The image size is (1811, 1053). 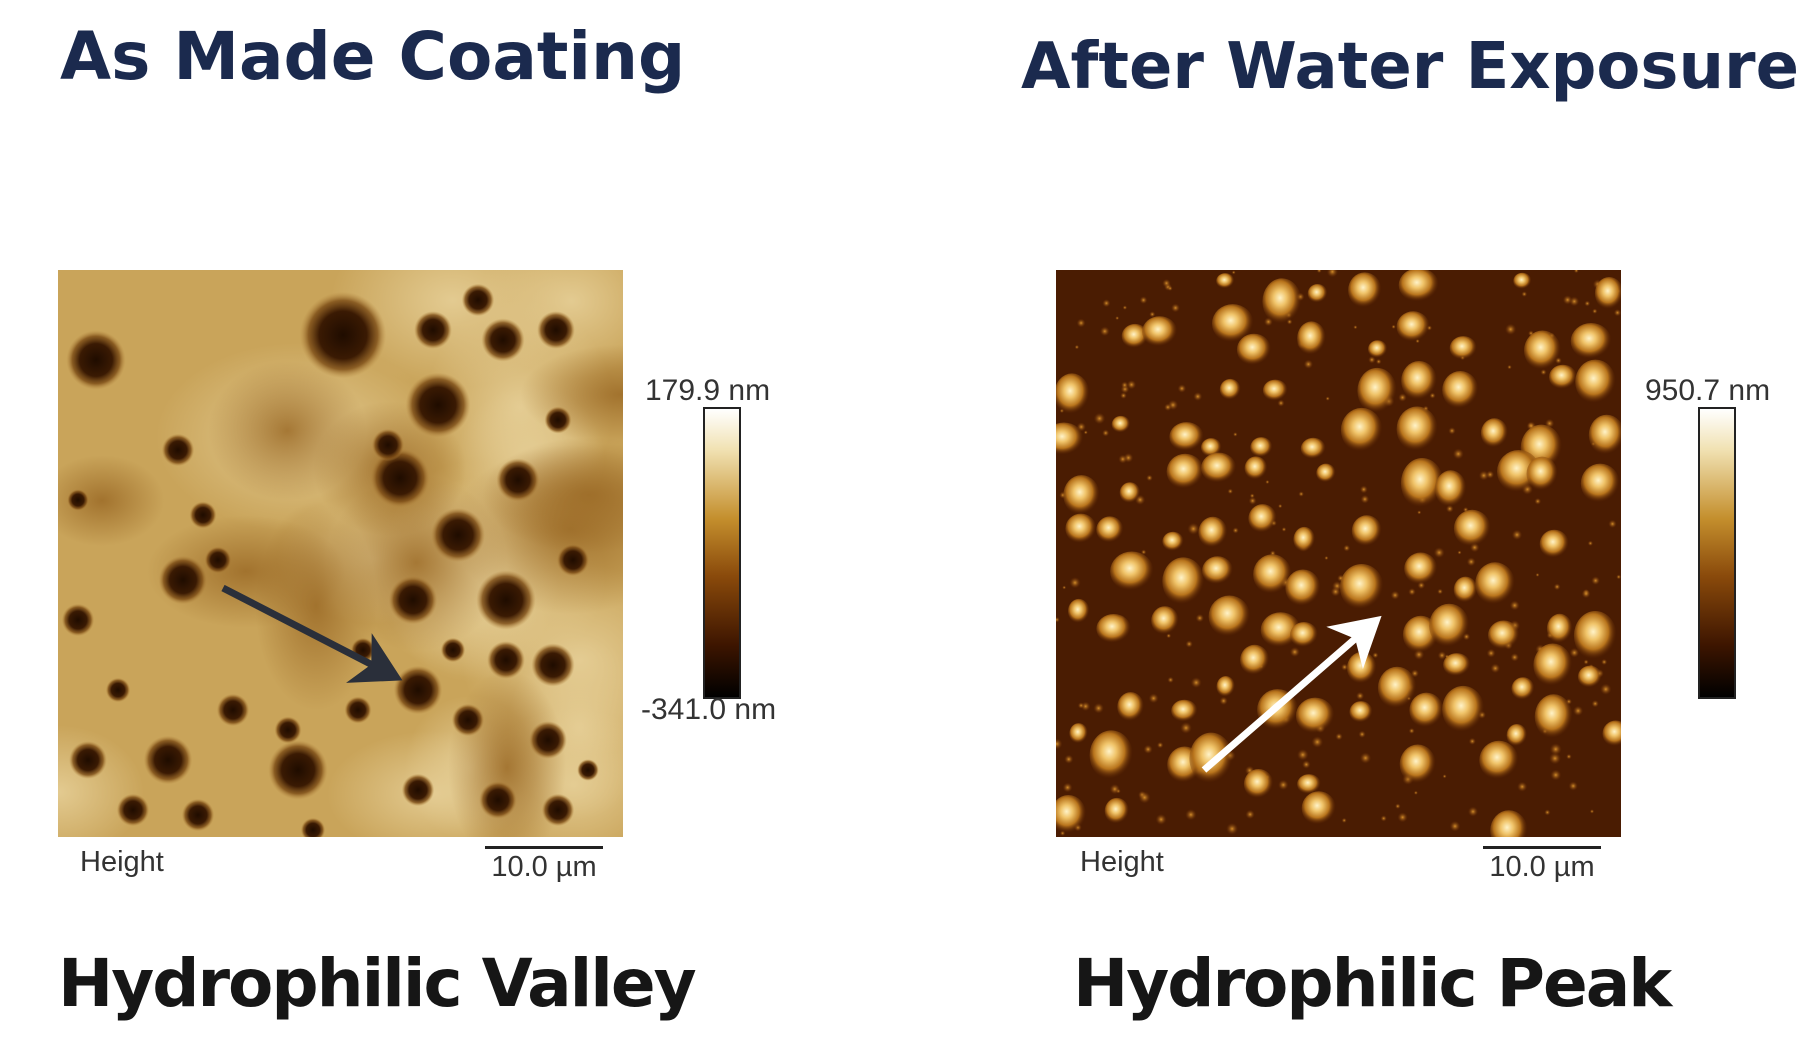 What do you see at coordinates (373, 56) in the screenshot?
I see `panel-heading: As Made Coating` at bounding box center [373, 56].